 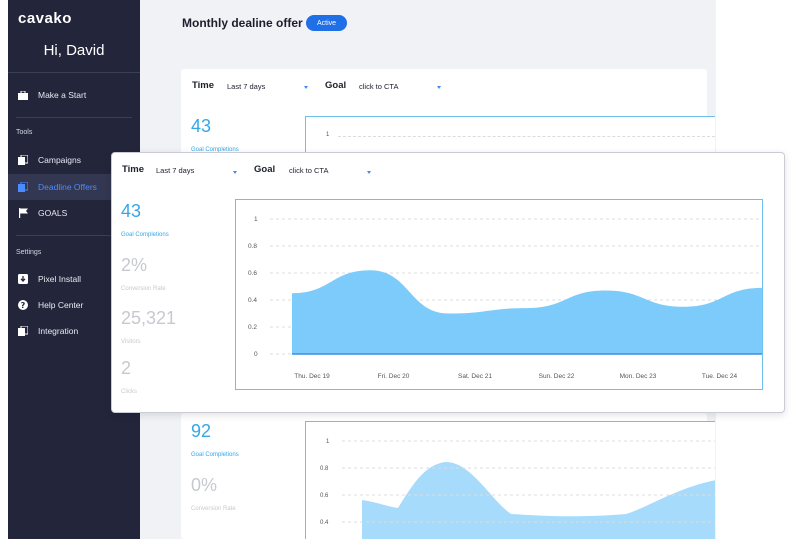 What do you see at coordinates (526, 136) in the screenshot?
I see `gridline` at bounding box center [526, 136].